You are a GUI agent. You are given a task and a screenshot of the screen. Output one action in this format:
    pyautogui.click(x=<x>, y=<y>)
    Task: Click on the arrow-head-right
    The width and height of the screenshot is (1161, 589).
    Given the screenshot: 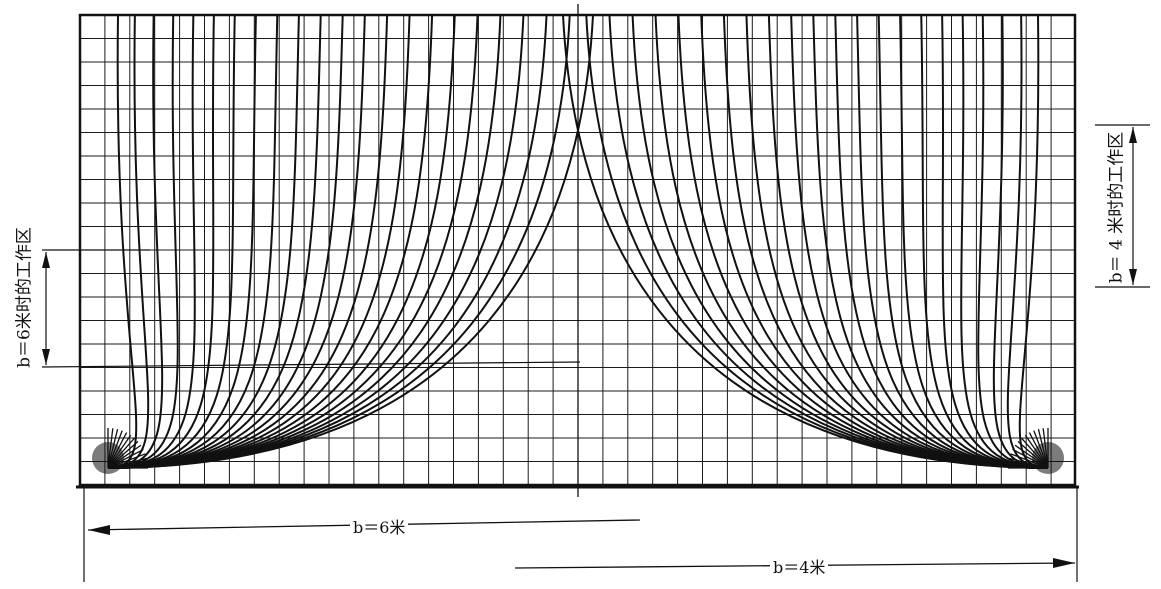 What is the action you would take?
    pyautogui.click(x=1064, y=563)
    